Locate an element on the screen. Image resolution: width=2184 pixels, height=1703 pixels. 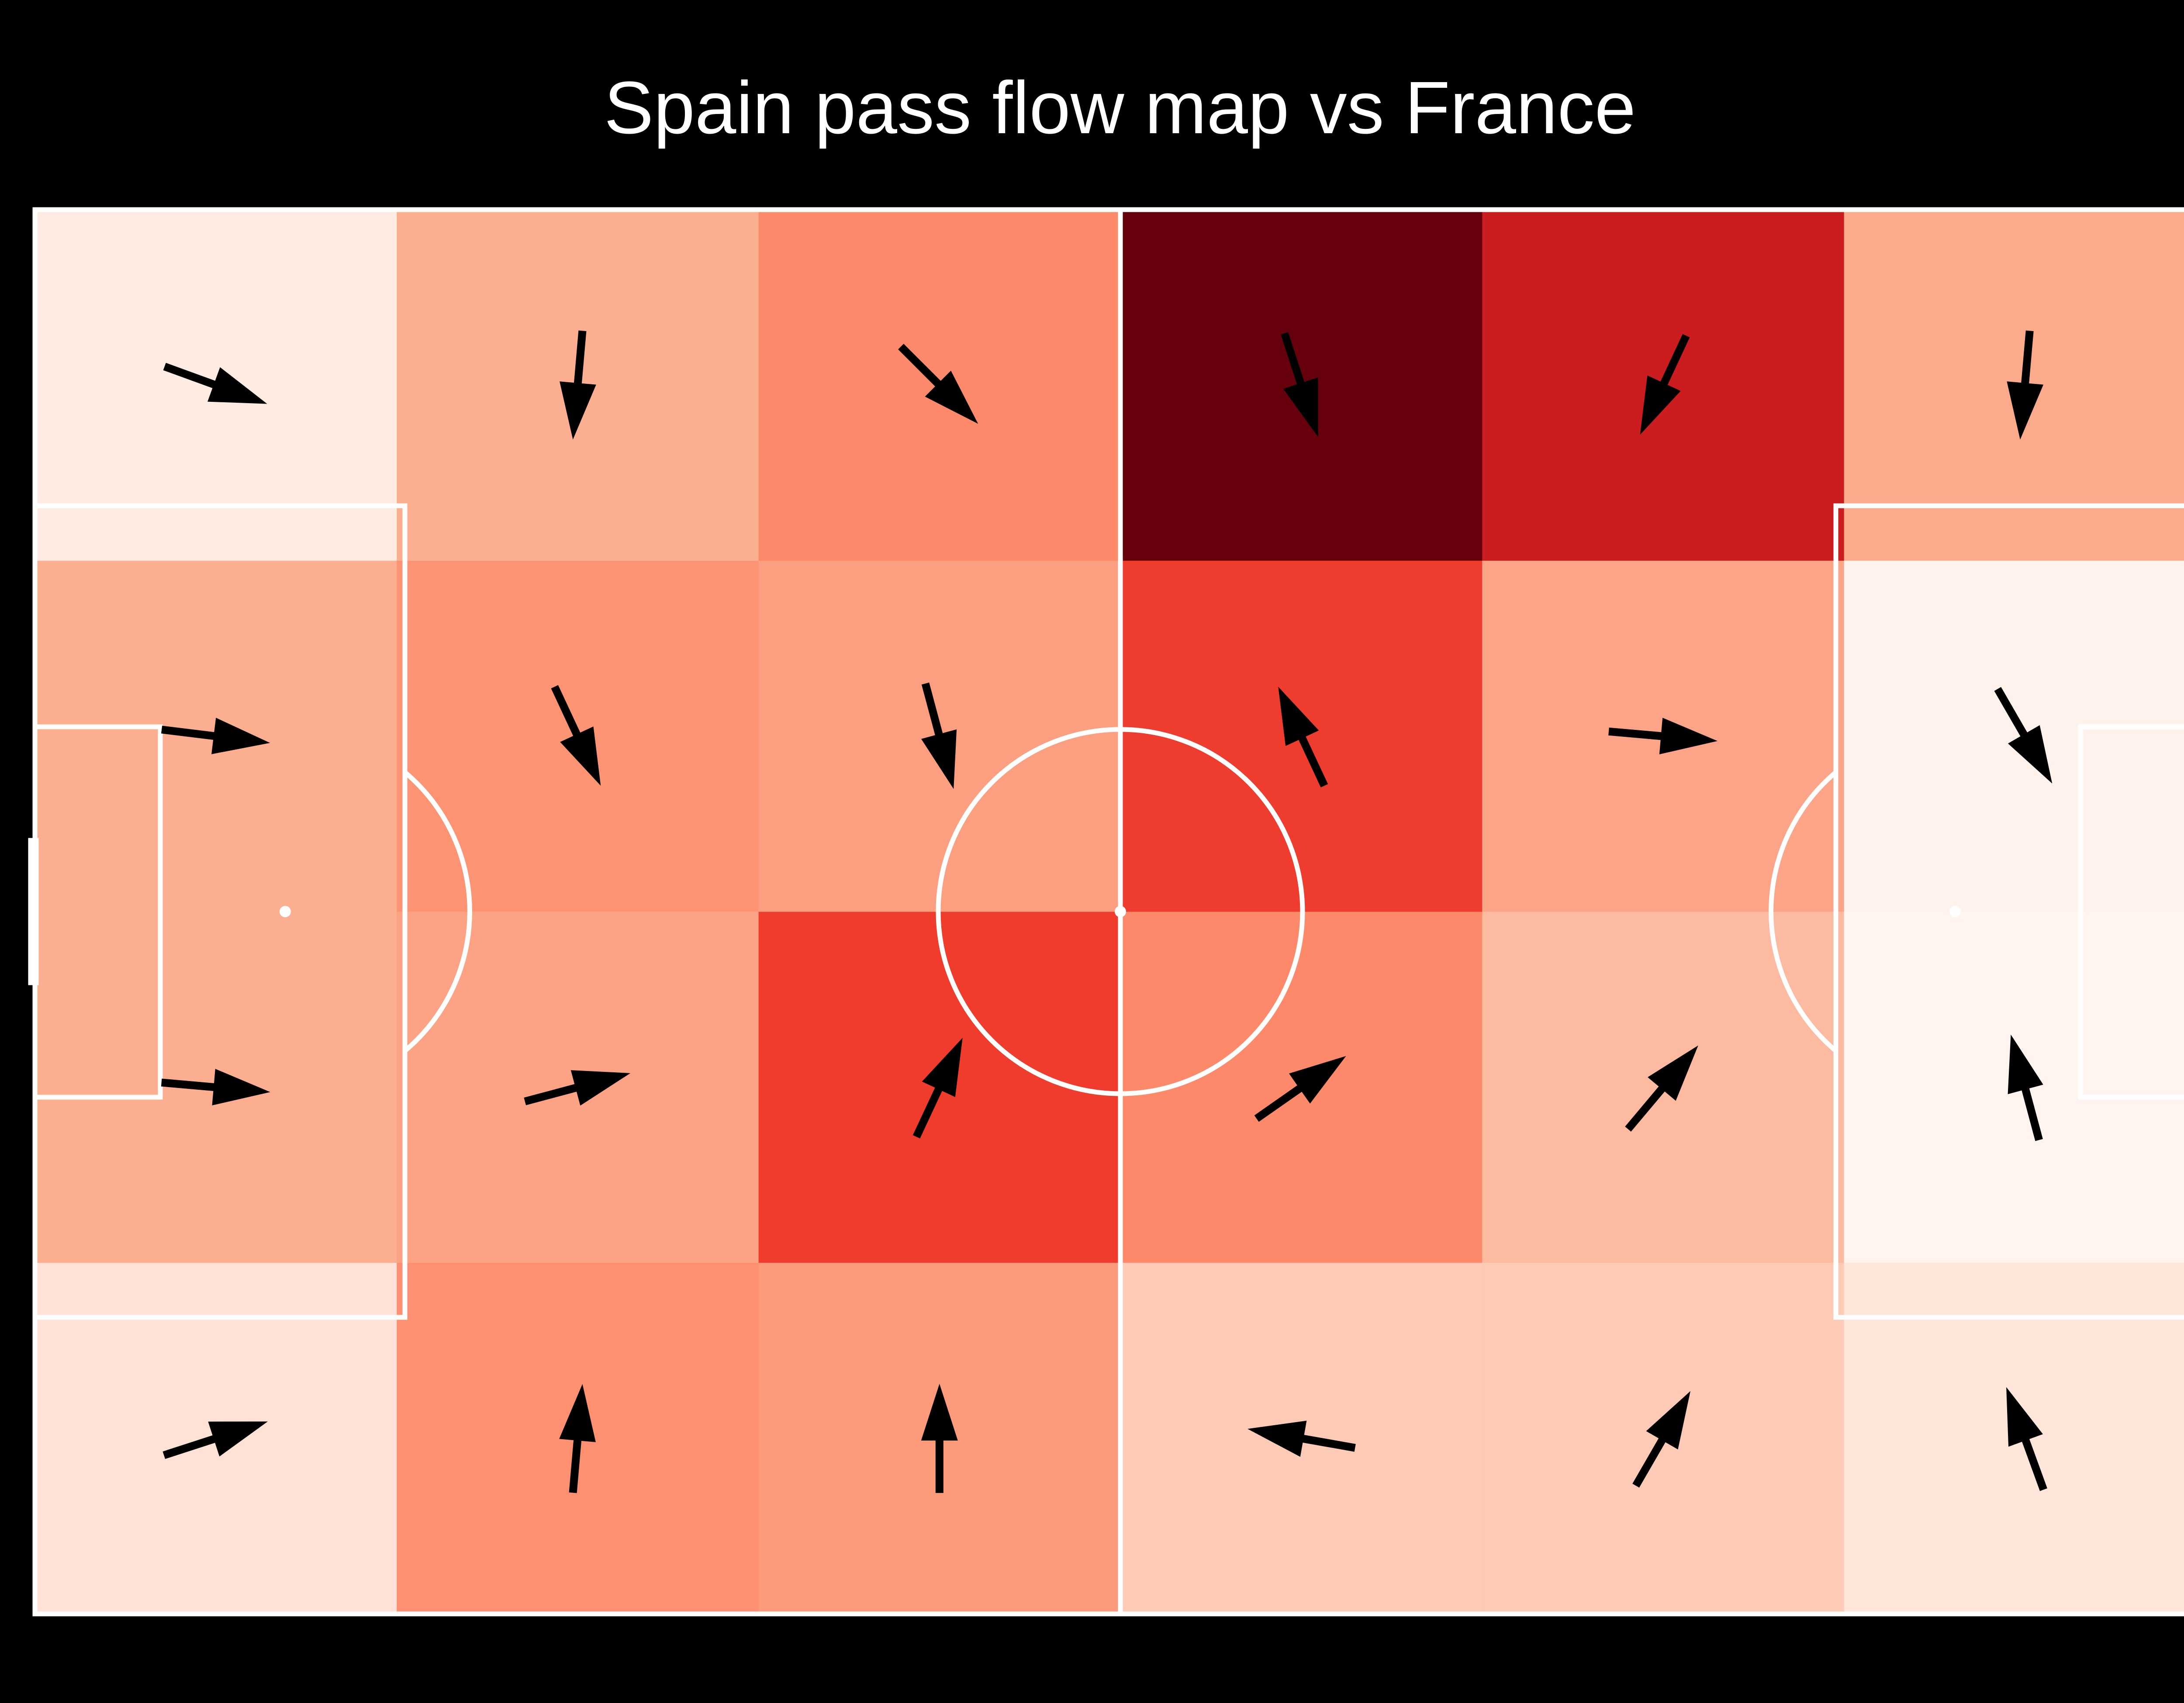
flow-arrow-c0-r2 is located at coordinates (215, 1087).